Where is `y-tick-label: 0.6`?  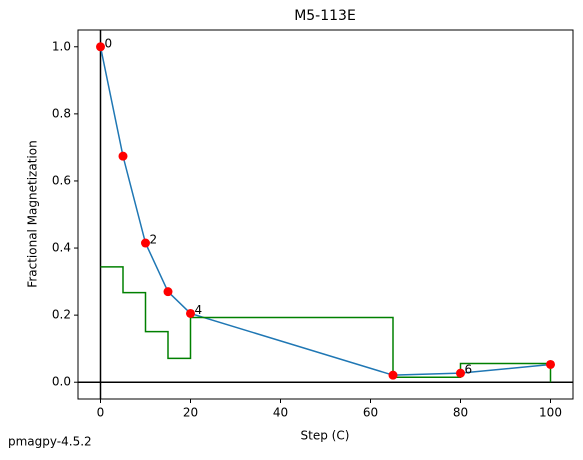 y-tick-label: 0.6 is located at coordinates (61, 180).